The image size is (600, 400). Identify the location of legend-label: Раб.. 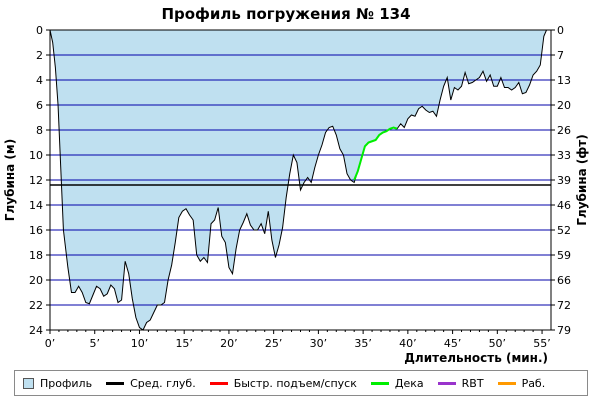
(533, 383).